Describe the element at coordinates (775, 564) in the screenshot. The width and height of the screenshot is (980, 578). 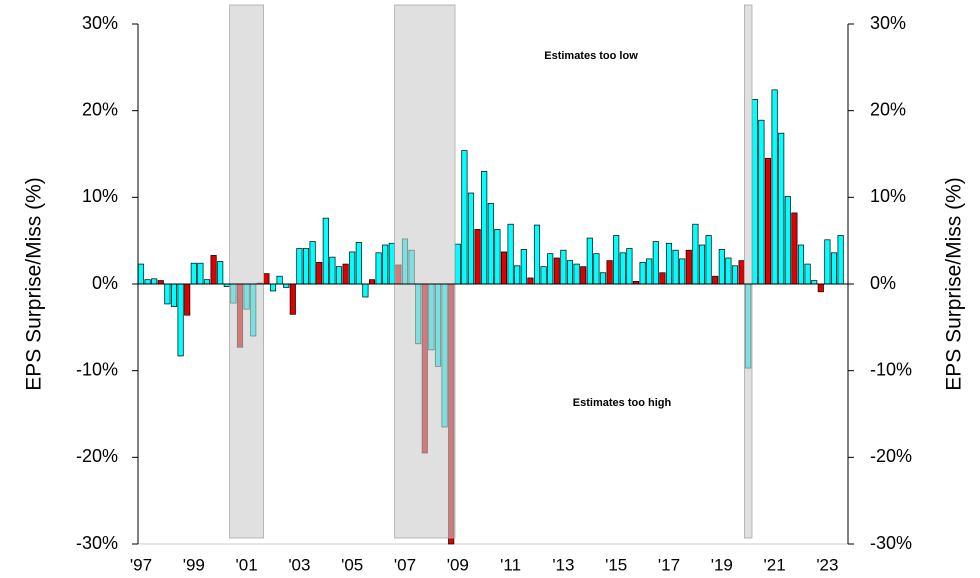
I see `x-tick-label: '21` at that location.